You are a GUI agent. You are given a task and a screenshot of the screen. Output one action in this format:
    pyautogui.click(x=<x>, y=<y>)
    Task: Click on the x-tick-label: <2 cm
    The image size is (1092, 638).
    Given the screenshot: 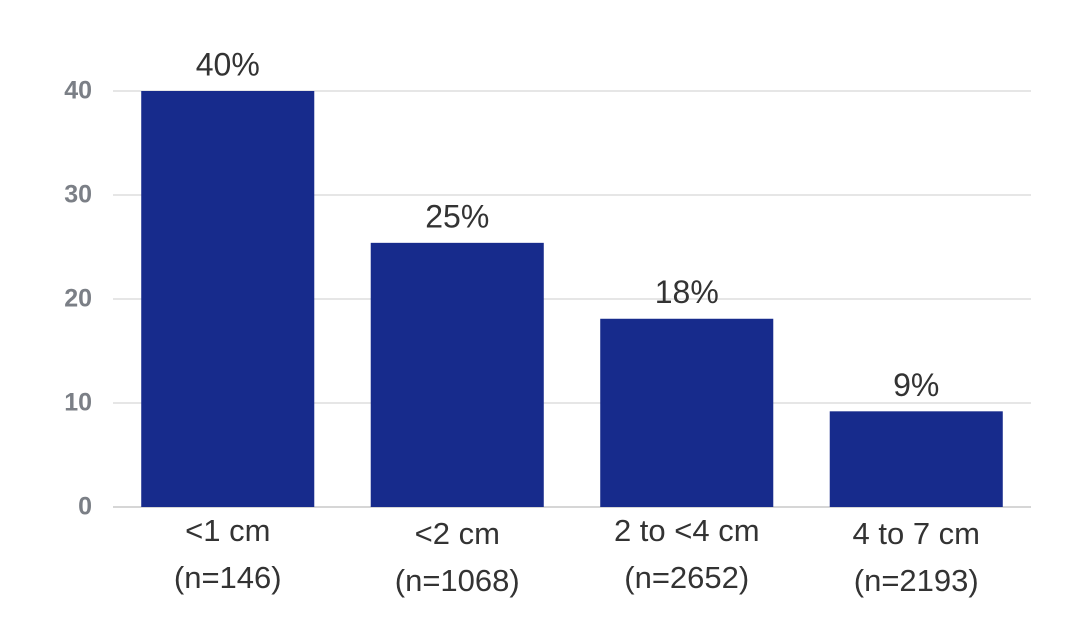 What is the action you would take?
    pyautogui.click(x=457, y=533)
    